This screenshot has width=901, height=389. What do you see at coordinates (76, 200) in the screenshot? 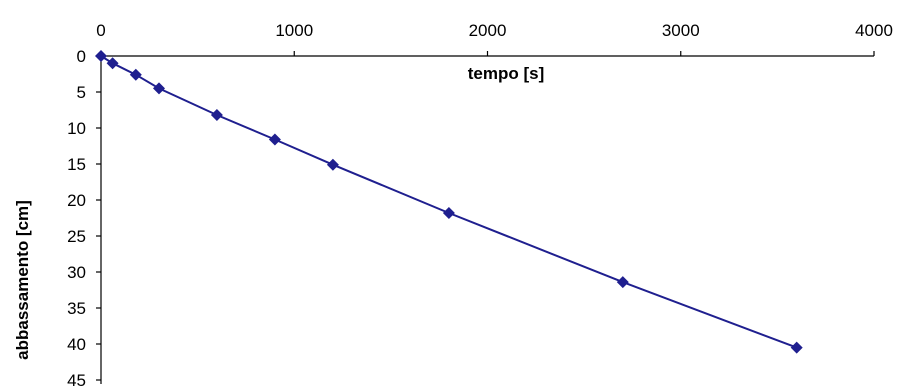
I see `y-tick-label: 20` at bounding box center [76, 200].